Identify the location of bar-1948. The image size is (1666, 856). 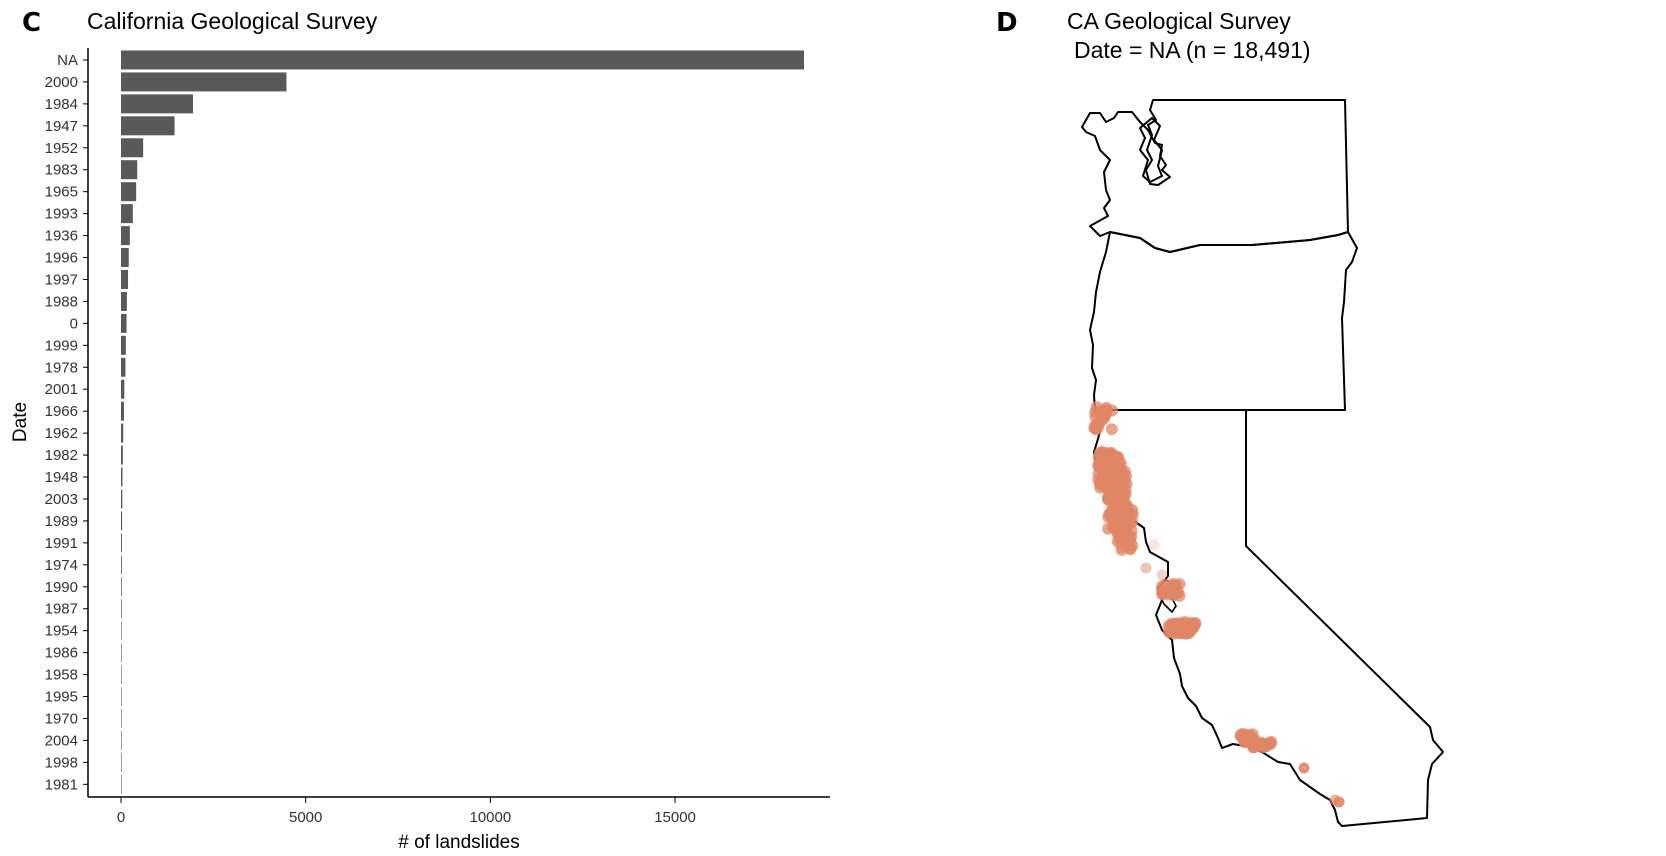
(122, 477).